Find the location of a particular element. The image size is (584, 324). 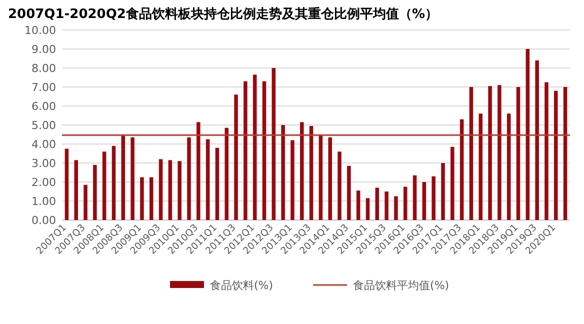

y-tick-label: 5.00 is located at coordinates (44, 125).